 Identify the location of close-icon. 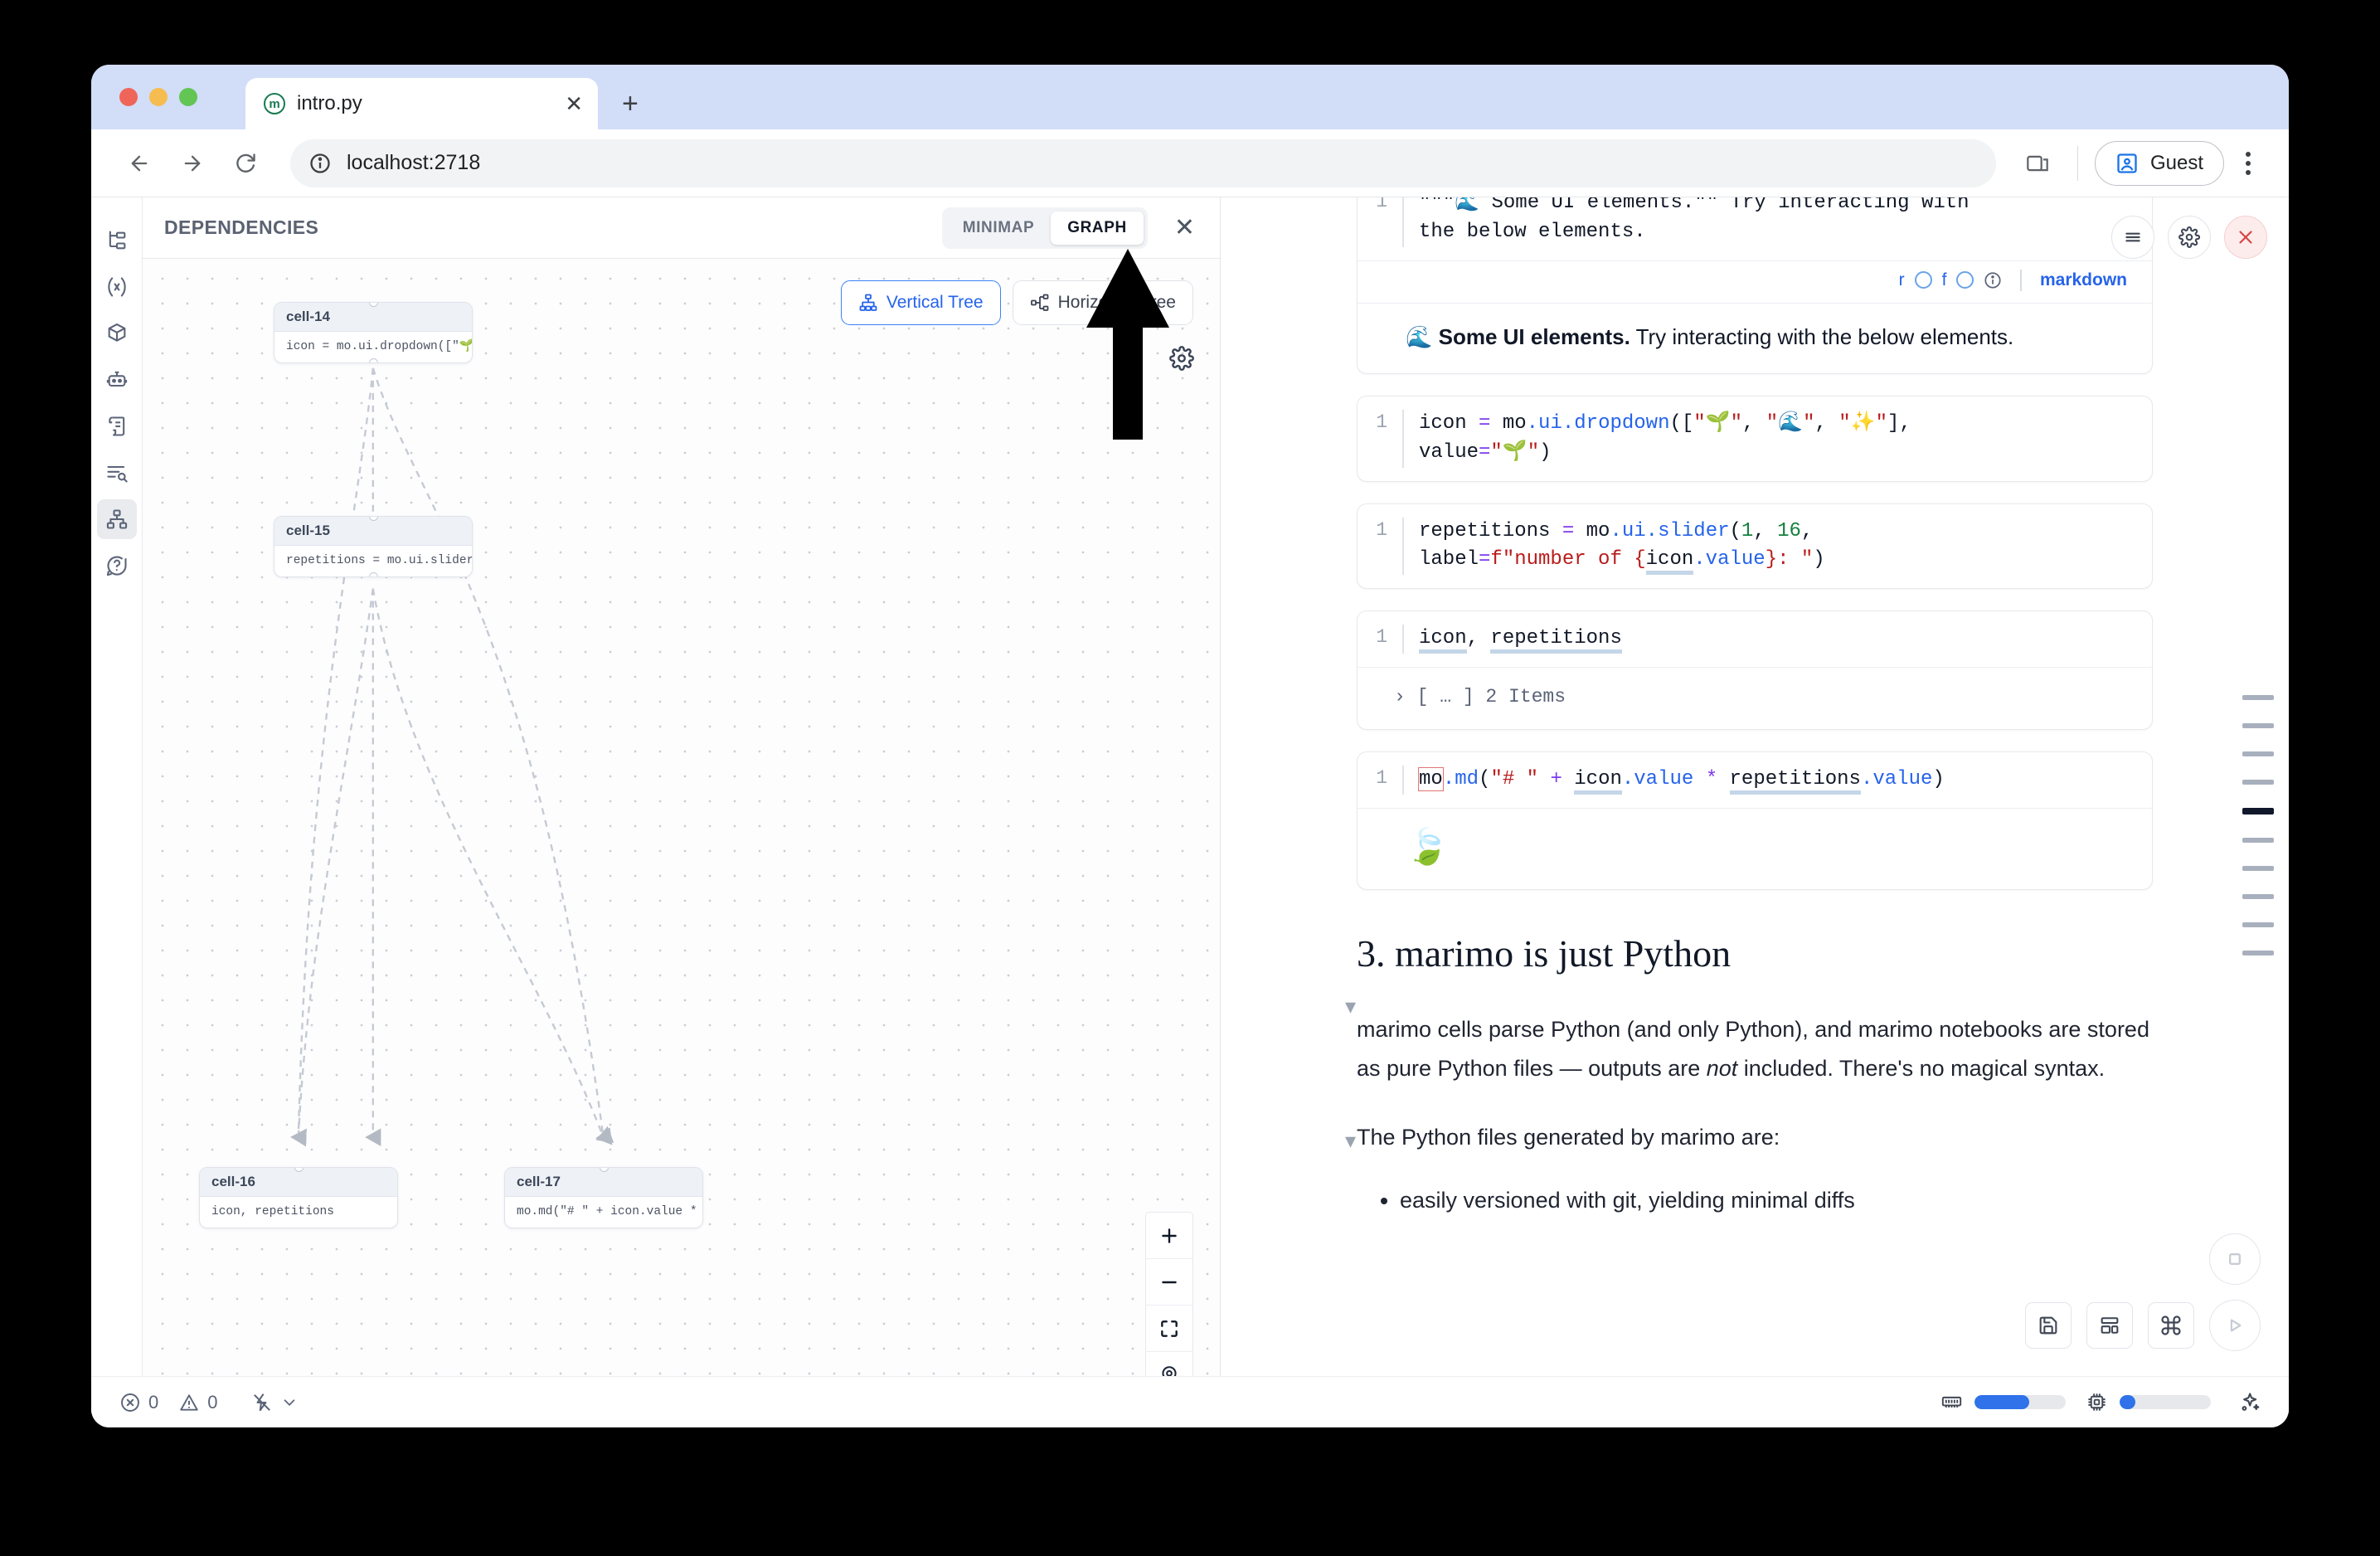
(2245, 237).